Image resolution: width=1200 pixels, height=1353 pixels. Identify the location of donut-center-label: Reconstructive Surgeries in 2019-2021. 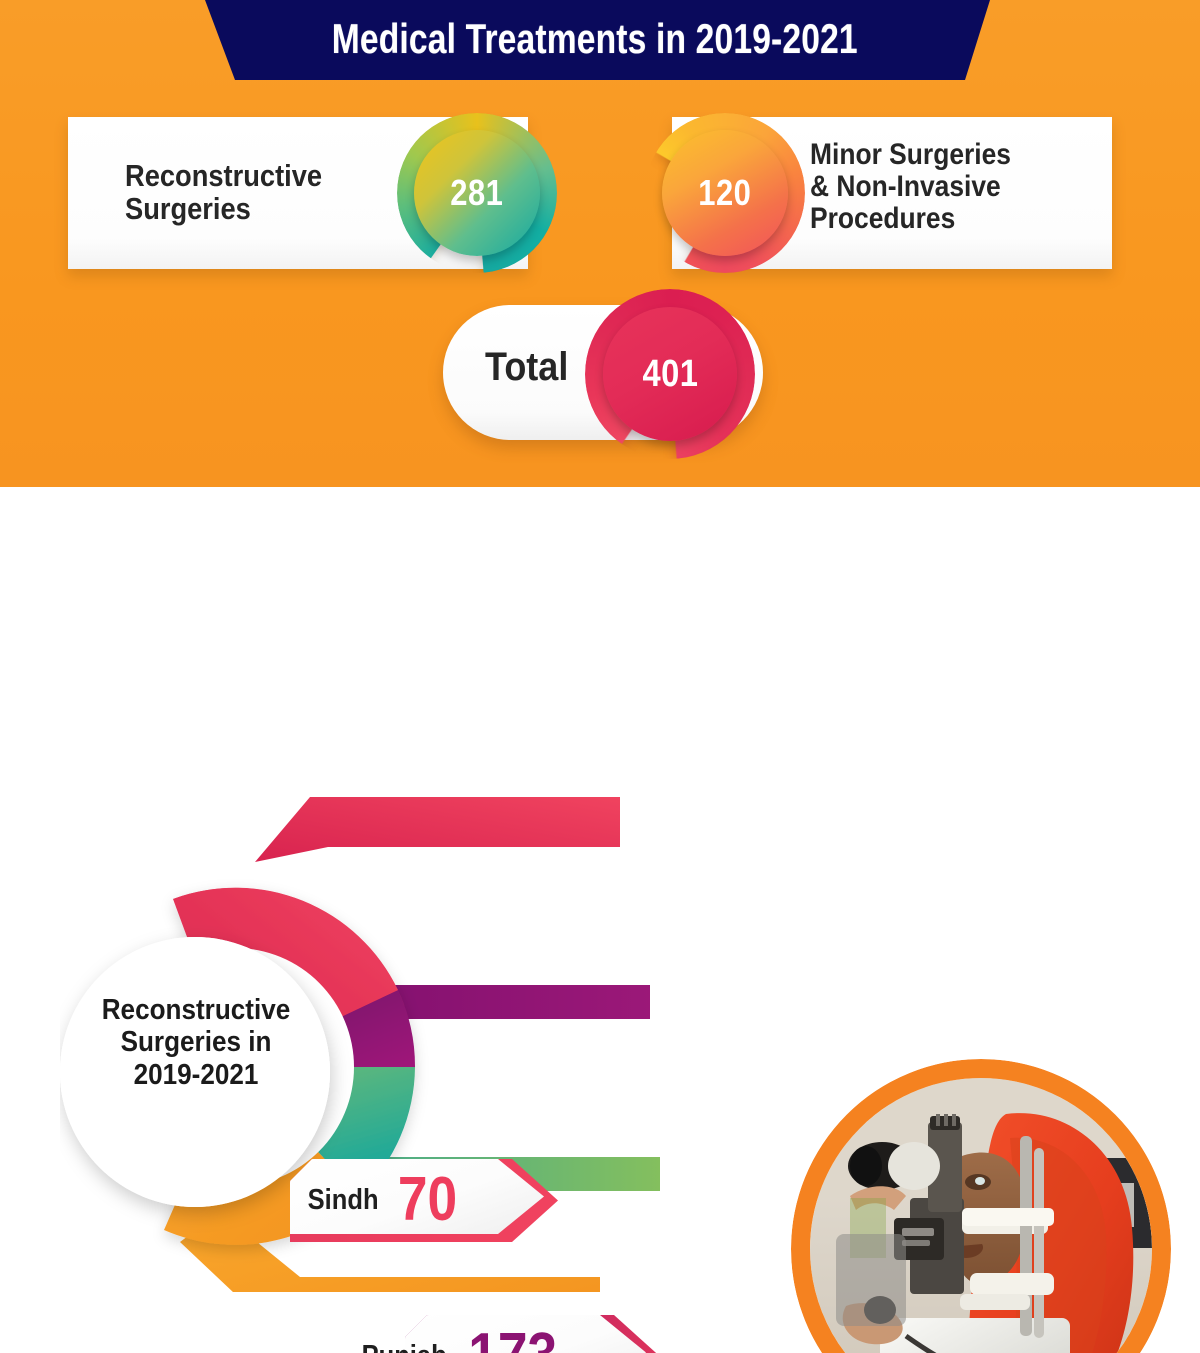
(196, 1042).